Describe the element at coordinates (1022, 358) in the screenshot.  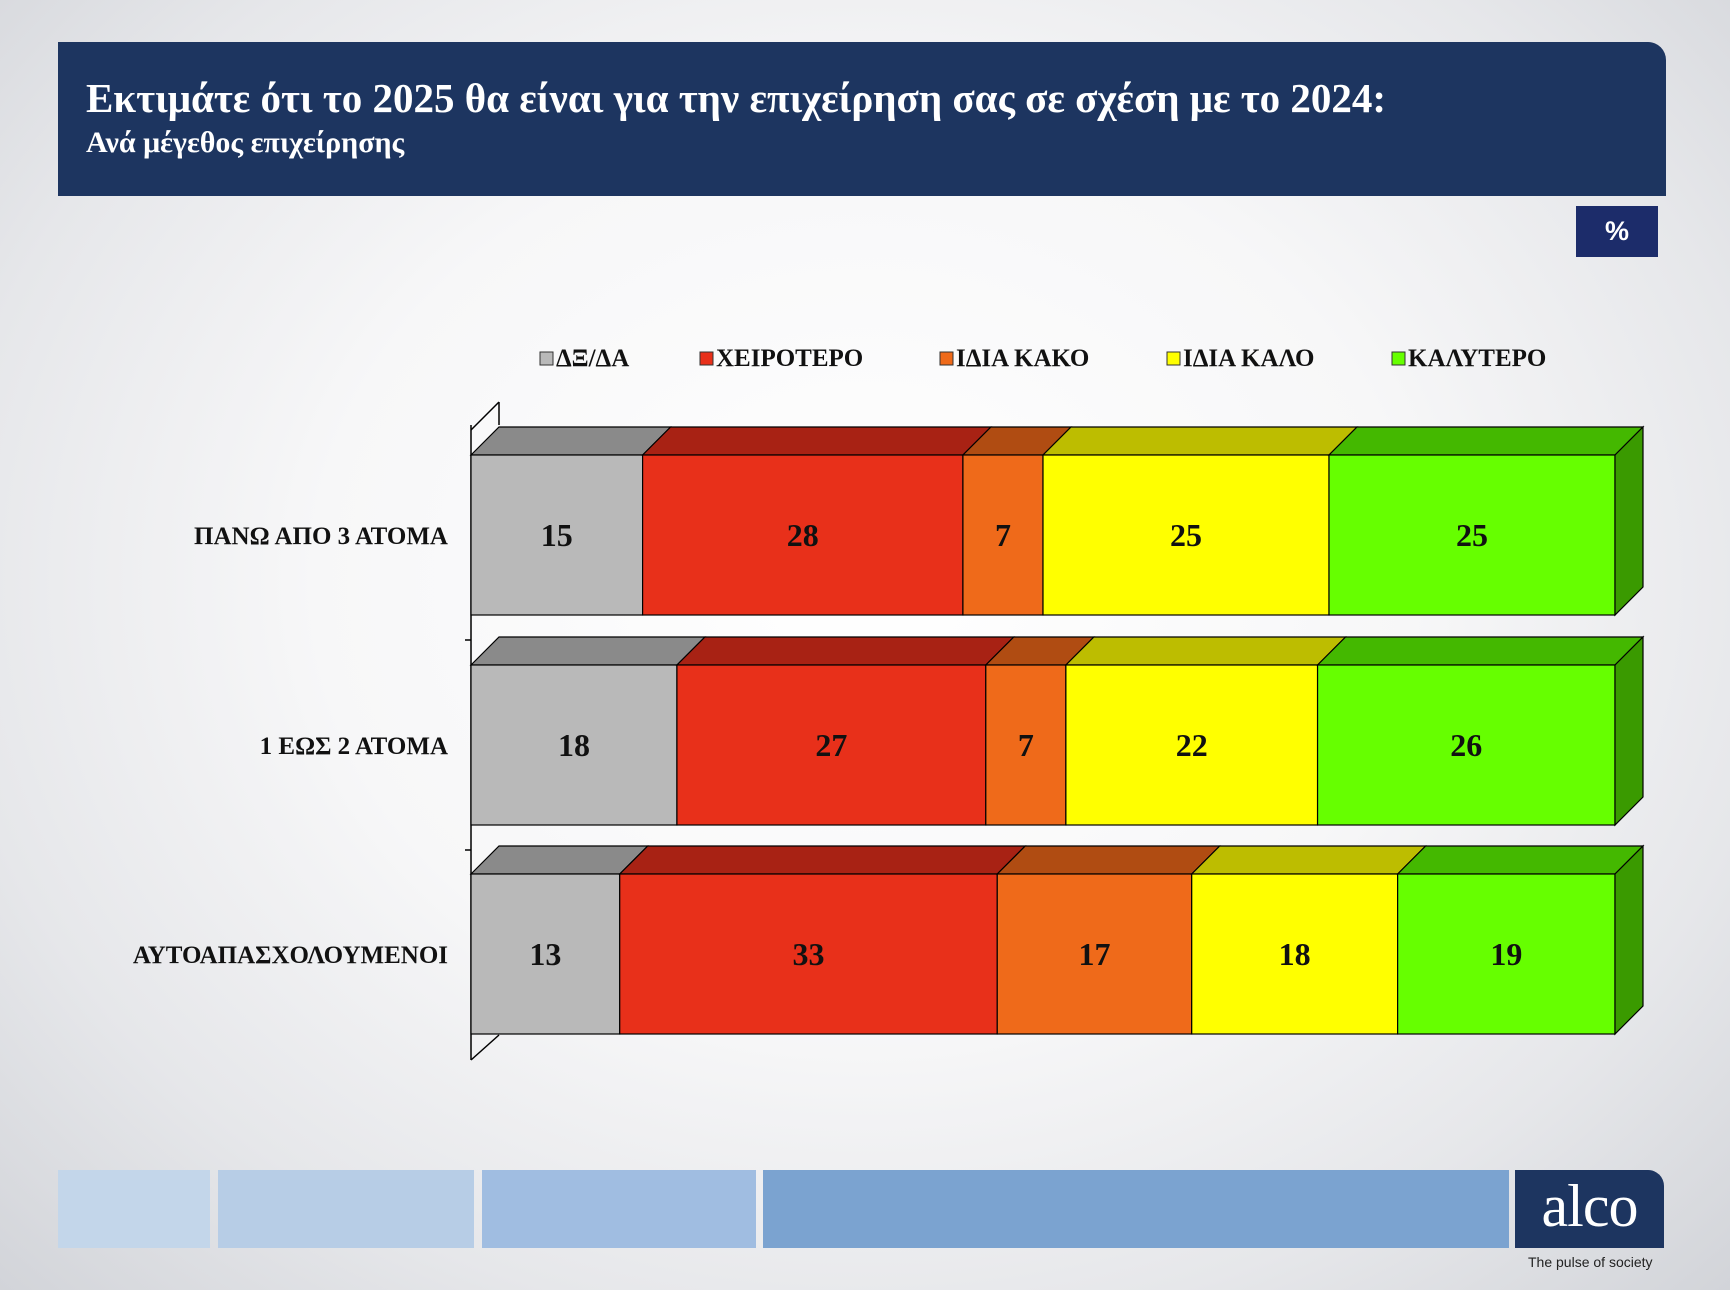
I see `legend-label: ΙΔΙΑ ΚΑΚΟ` at that location.